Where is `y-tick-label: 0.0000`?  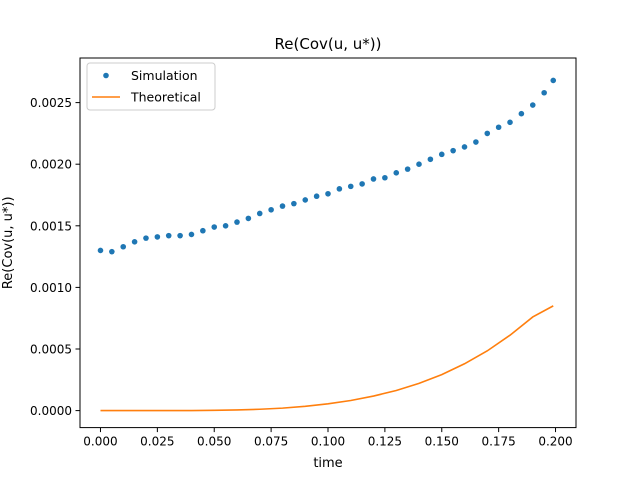
y-tick-label: 0.0000 is located at coordinates (51, 411).